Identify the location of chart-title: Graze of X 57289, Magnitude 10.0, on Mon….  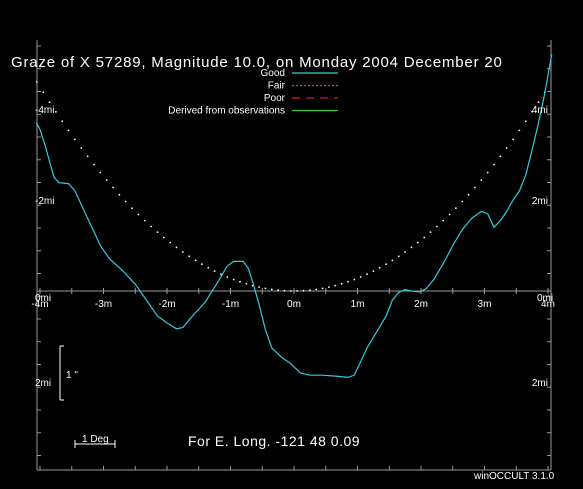
(257, 62).